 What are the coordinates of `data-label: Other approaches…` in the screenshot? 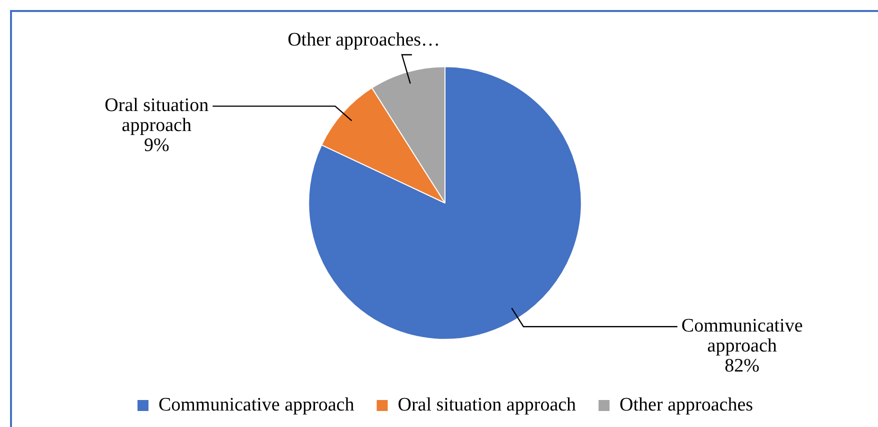 It's located at (364, 40).